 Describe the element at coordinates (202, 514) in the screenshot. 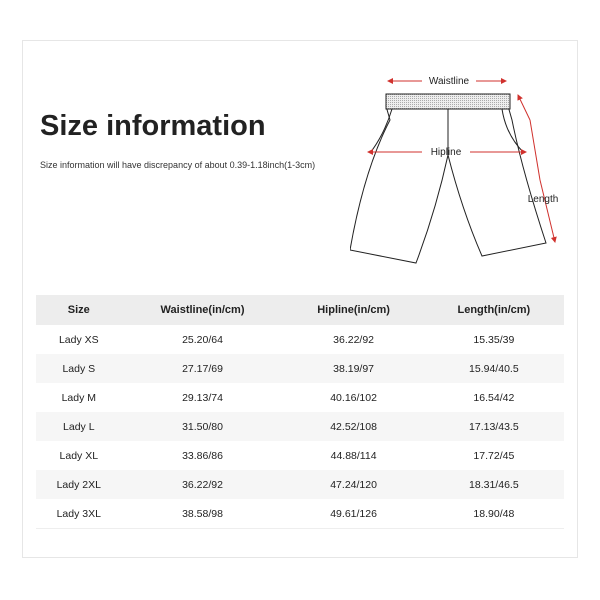

I see `cell-waistline: 38.58/98` at that location.